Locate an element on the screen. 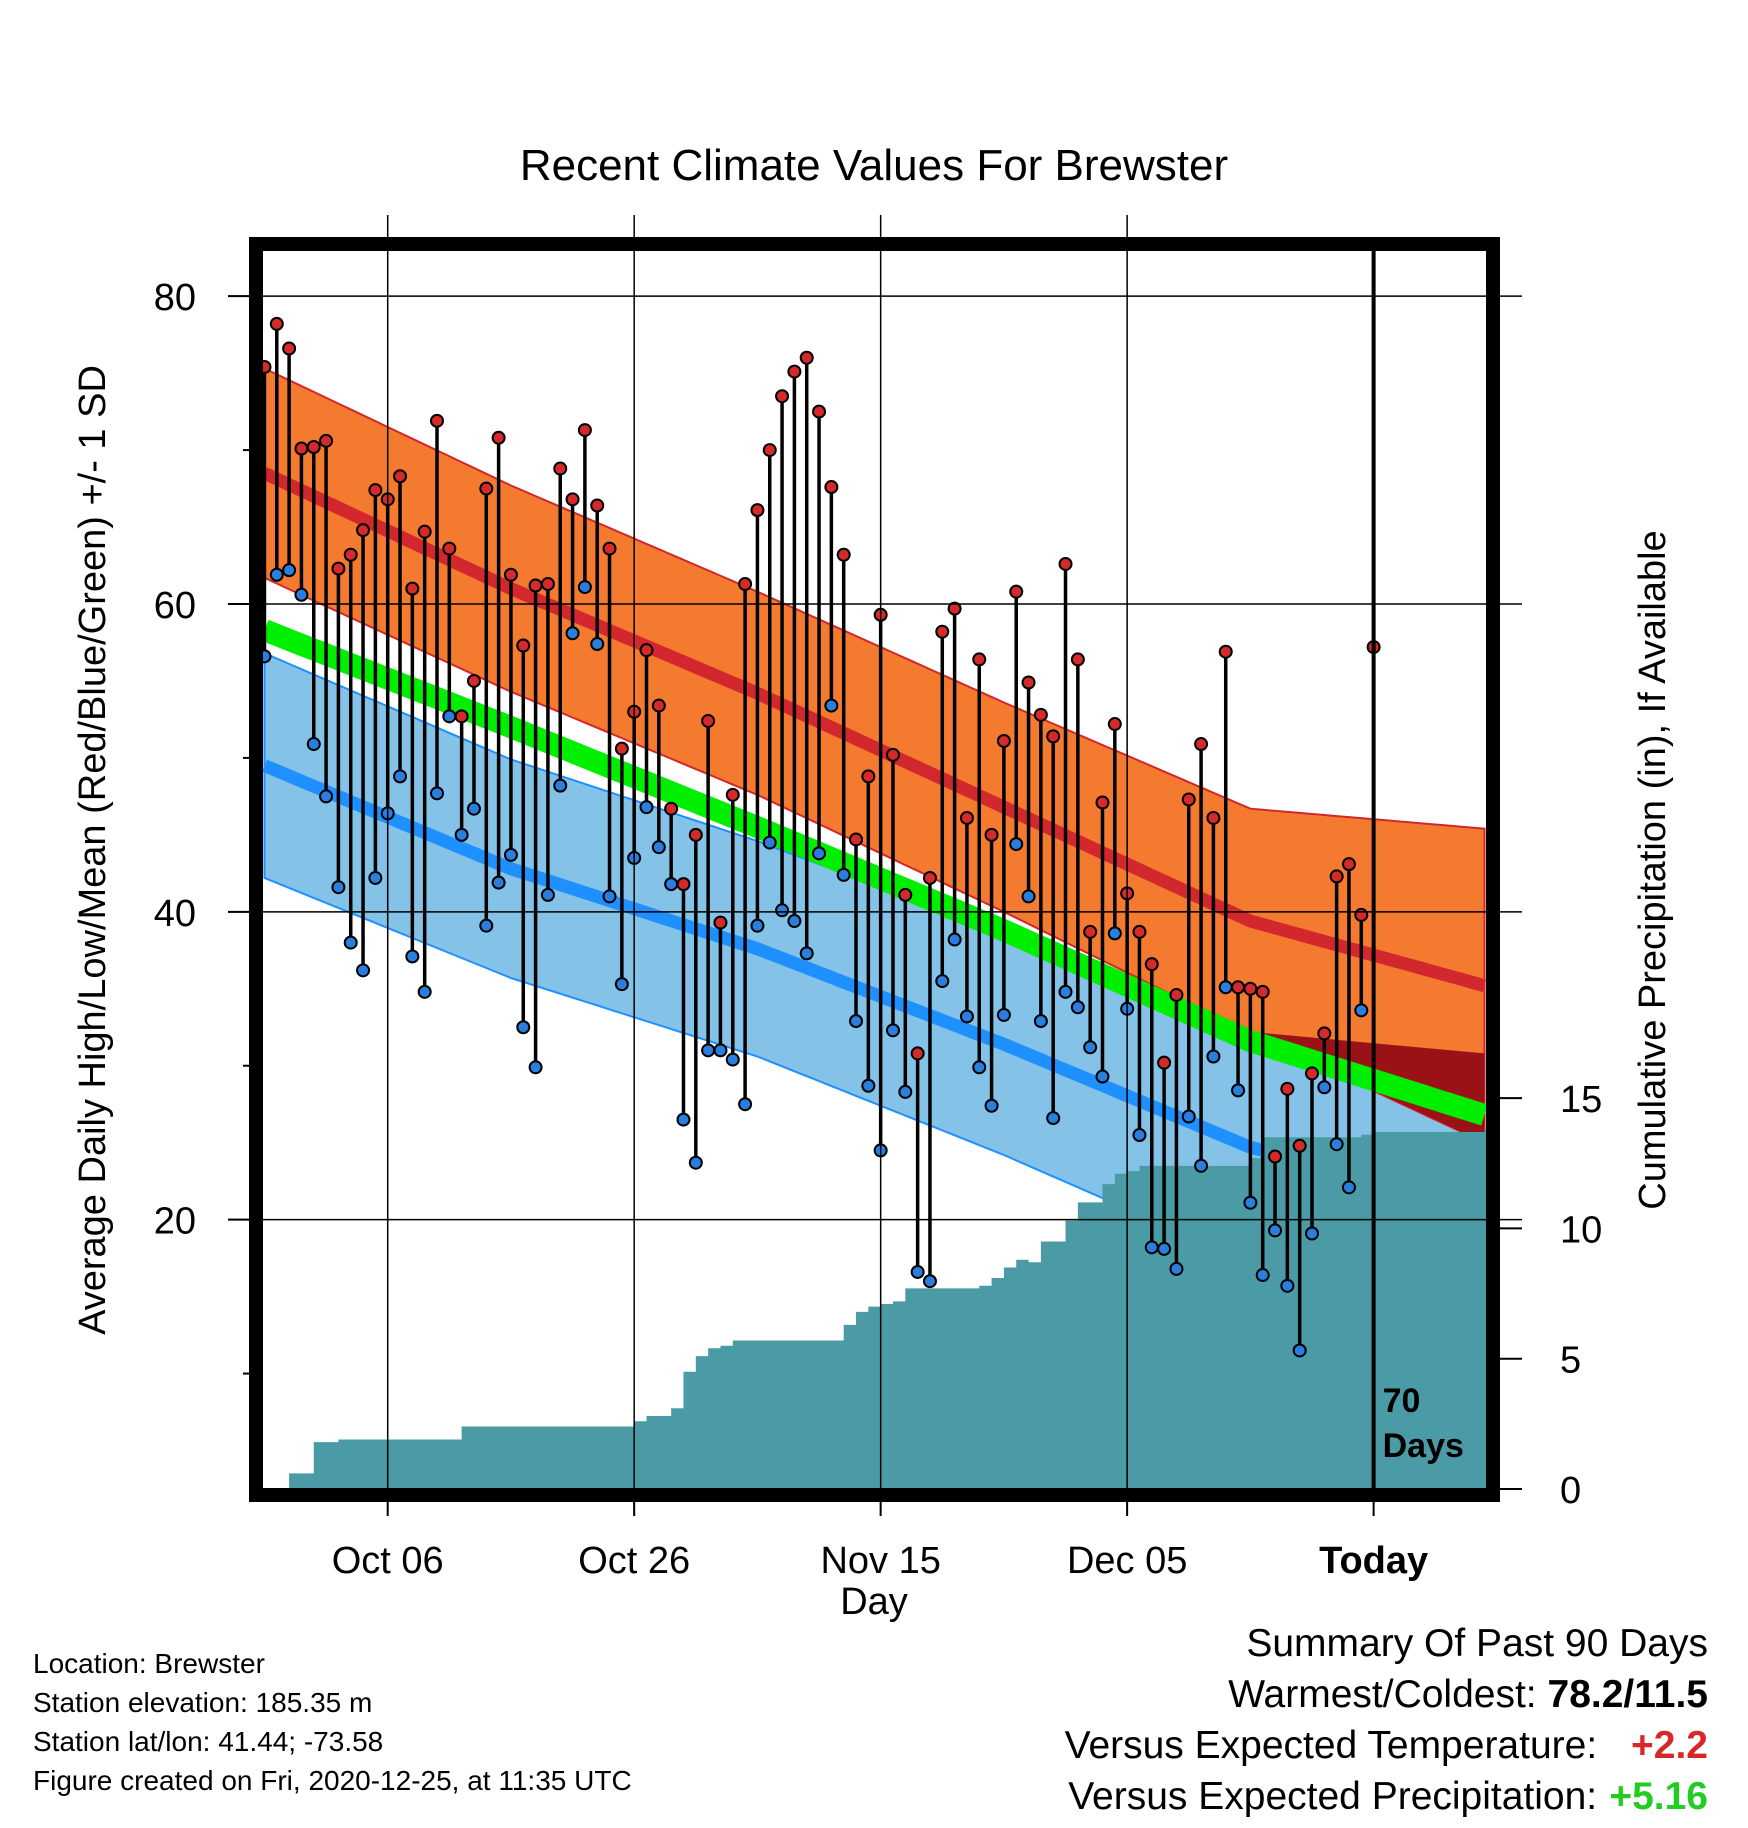 Image resolution: width=1748 pixels, height=1828 pixels. x-tick-label: Oct 26 is located at coordinates (634, 1561).